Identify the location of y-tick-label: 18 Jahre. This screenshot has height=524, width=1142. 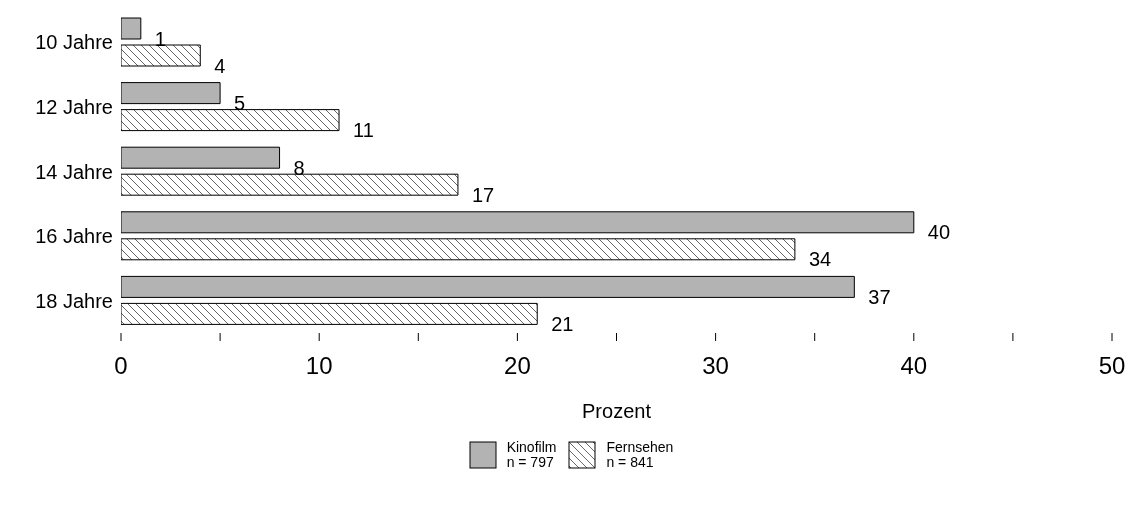
(74, 300).